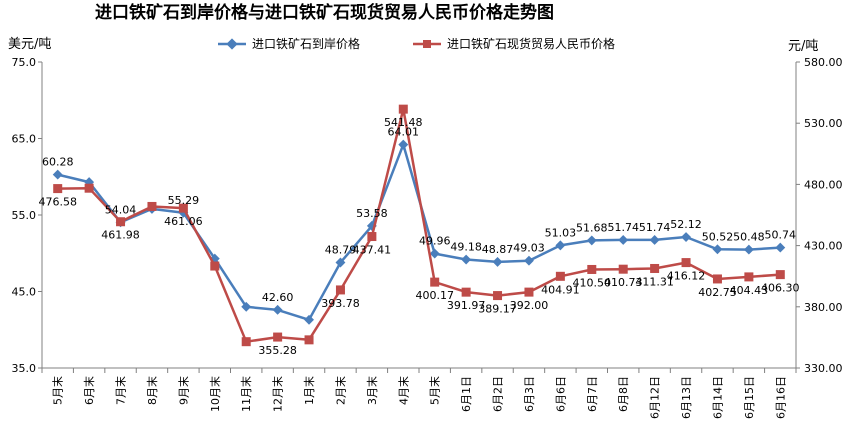  I want to click on legend: 进口铁矿石到岸价格 进口铁矿石现货贸易人民币价格, so click(416, 43).